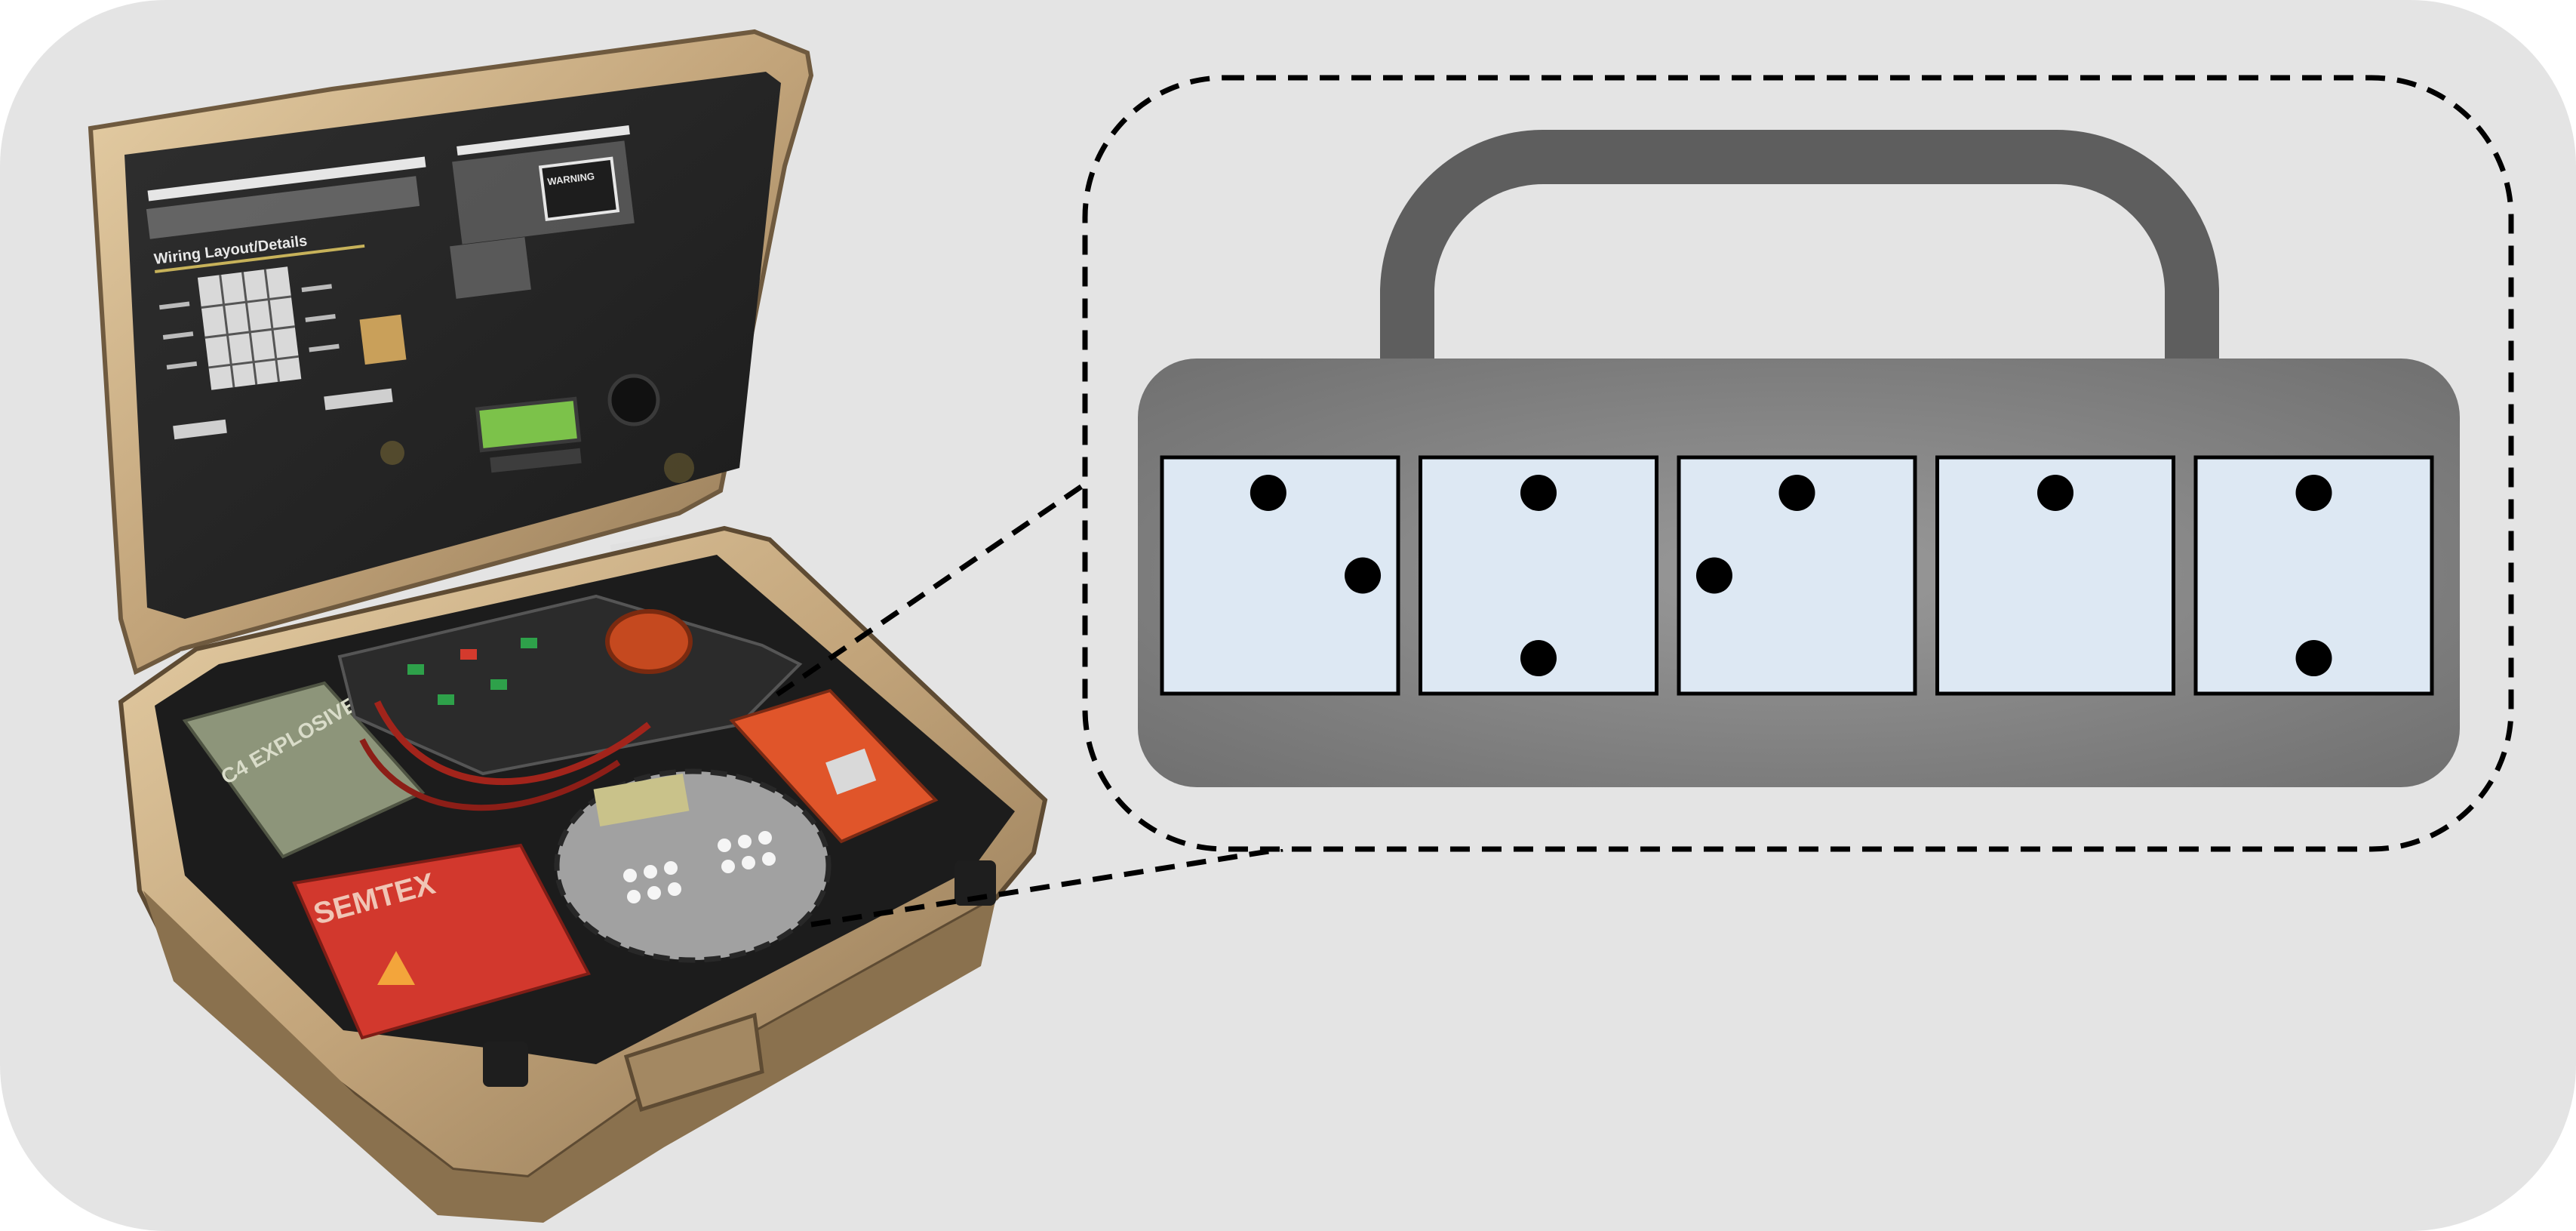 This screenshot has height=1231, width=2576. What do you see at coordinates (505, 1064) in the screenshot?
I see `latch` at bounding box center [505, 1064].